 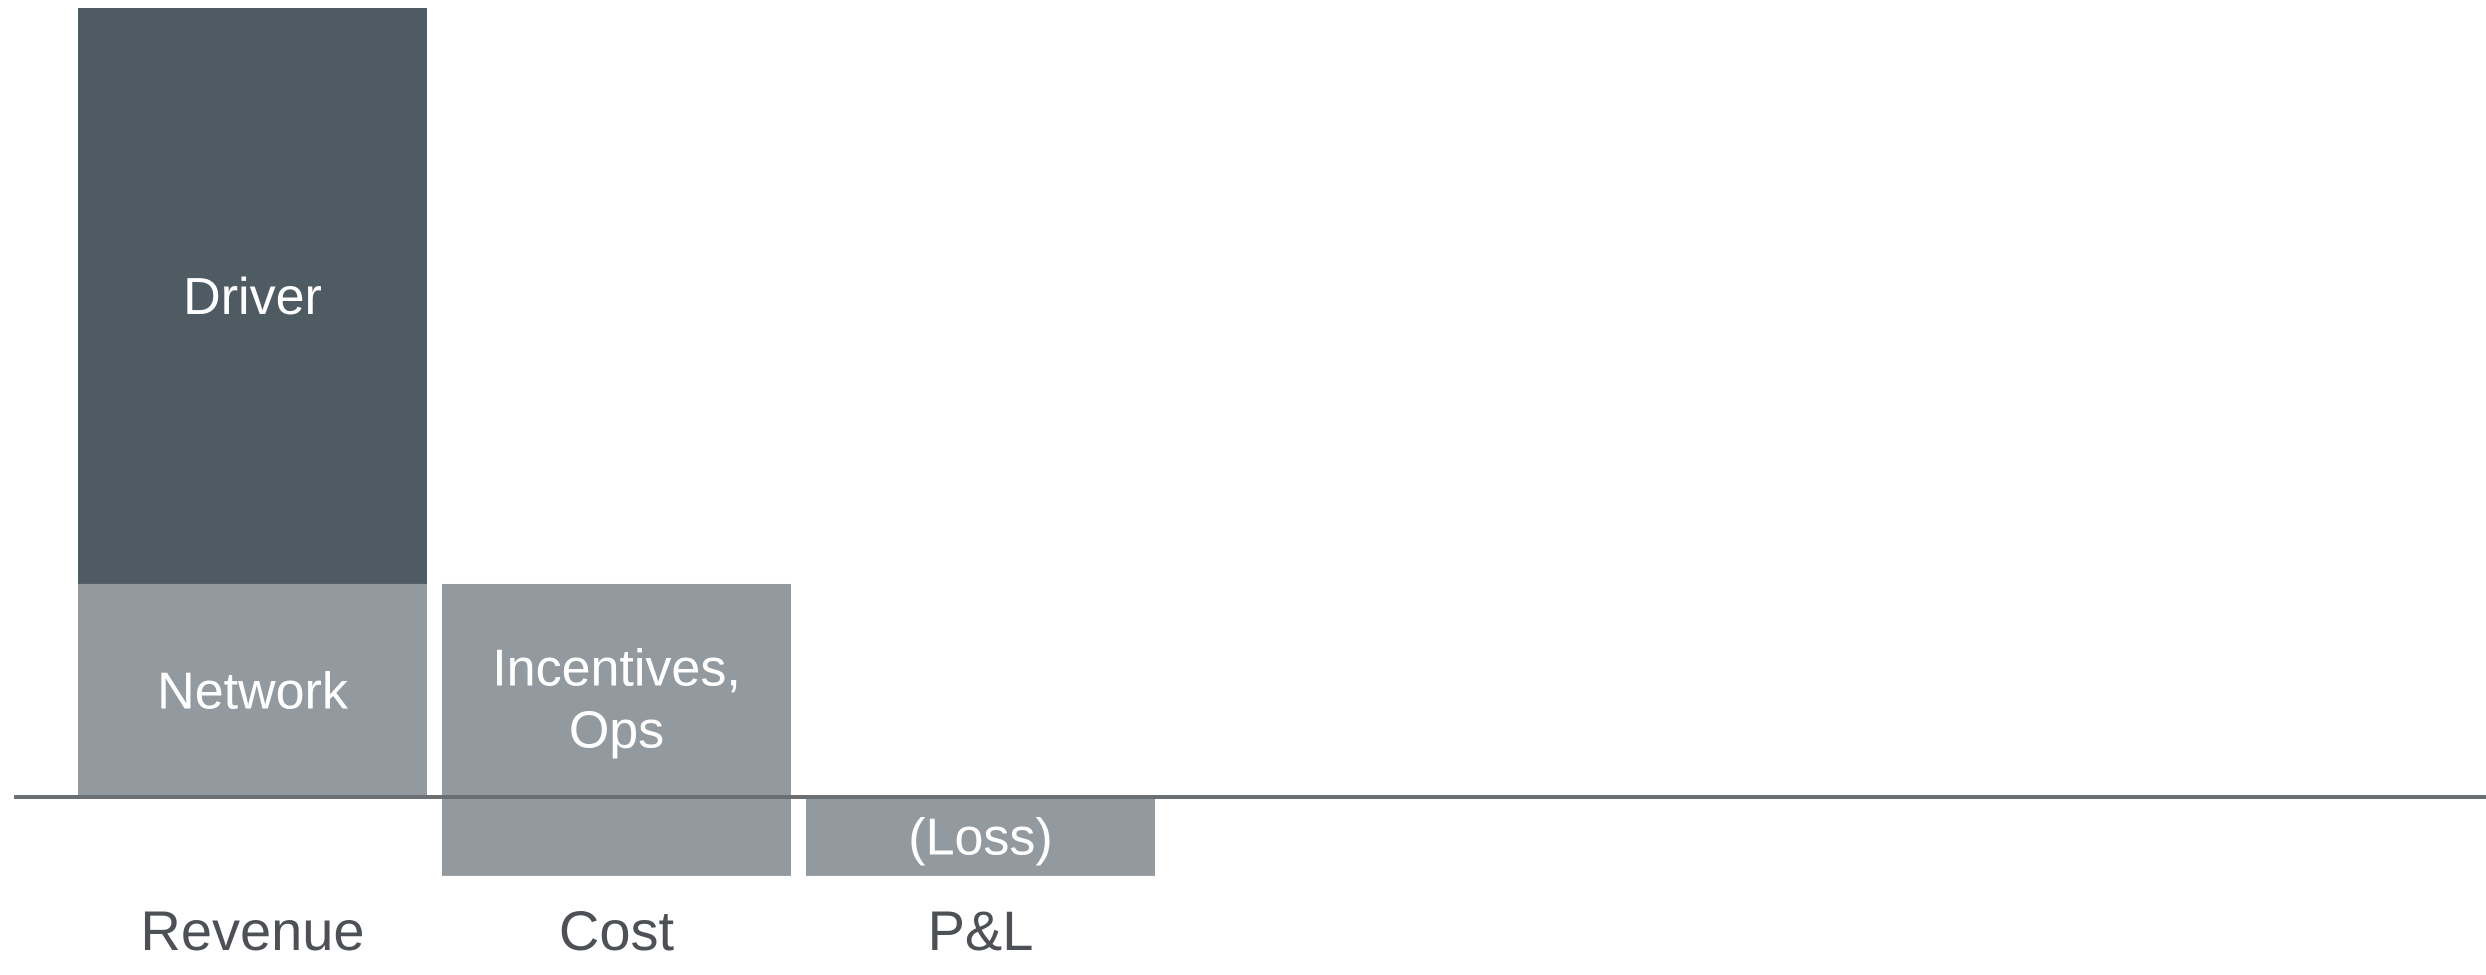 I want to click on segment-label-network: Network, so click(x=253, y=691).